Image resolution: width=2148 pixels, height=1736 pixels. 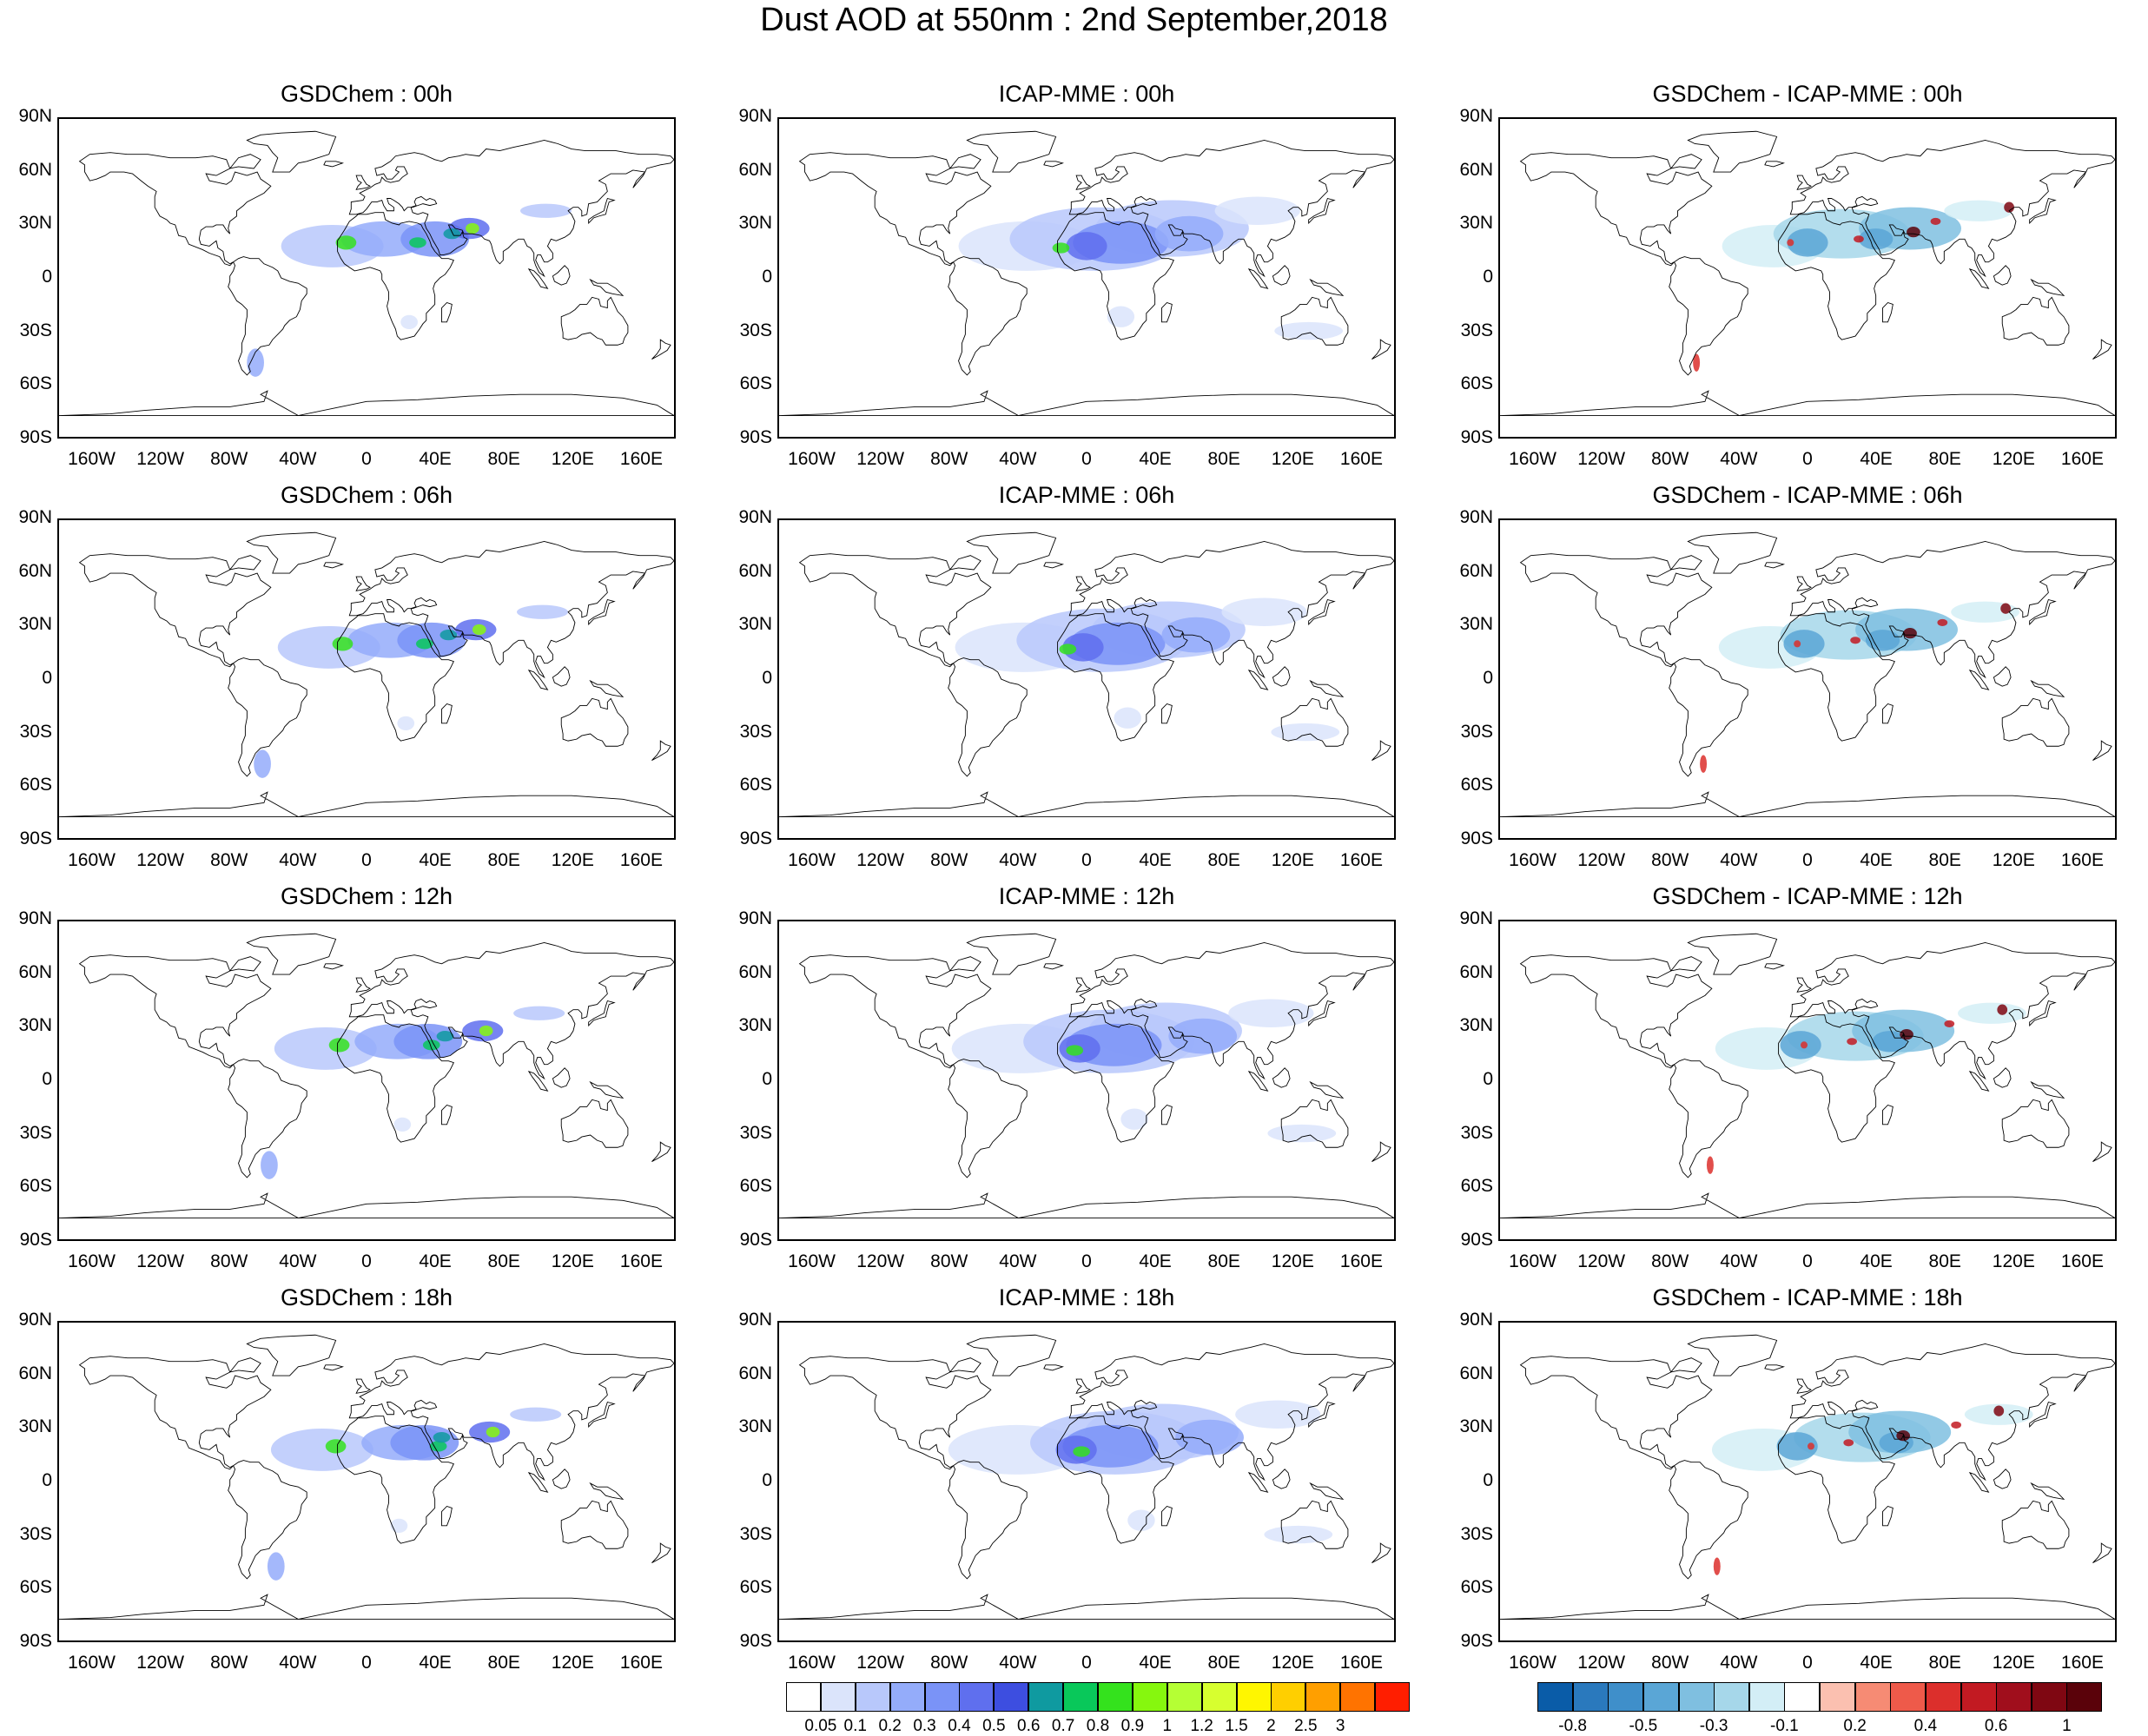 I want to click on y-tick-label: 30N, so click(x=755, y=1025).